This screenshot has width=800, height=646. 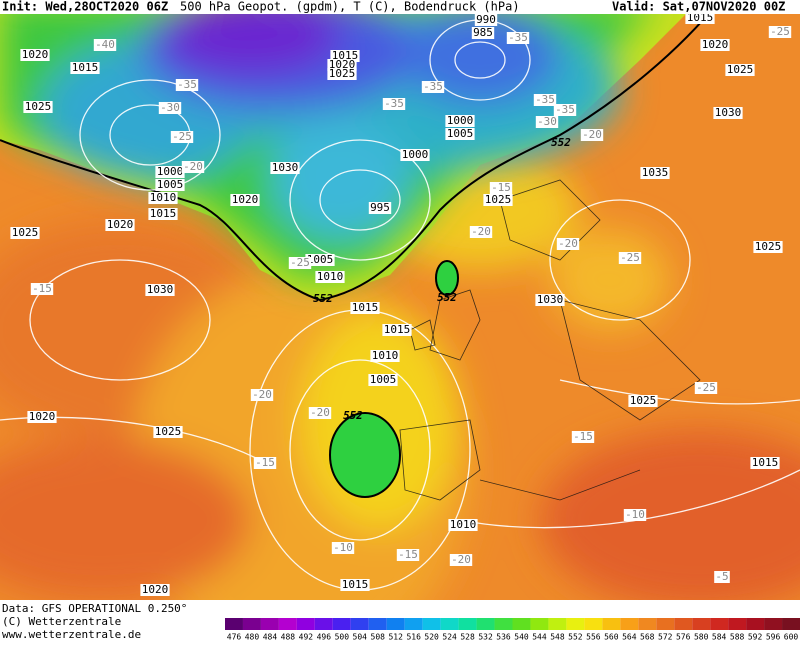 What do you see at coordinates (252, 637) in the screenshot?
I see `scale-label: 480` at bounding box center [252, 637].